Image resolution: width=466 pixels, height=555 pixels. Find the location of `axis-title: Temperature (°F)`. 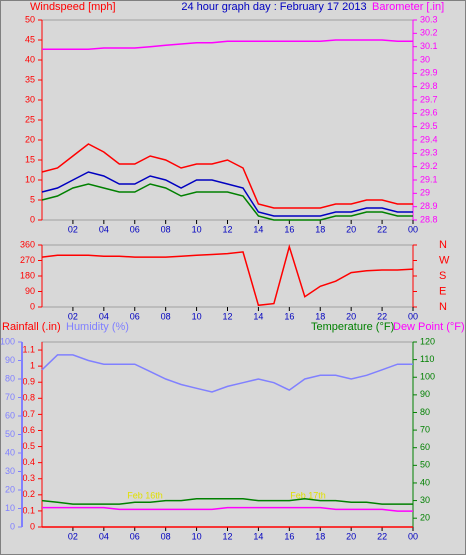

axis-title: Temperature (°F) is located at coordinates (352, 327).